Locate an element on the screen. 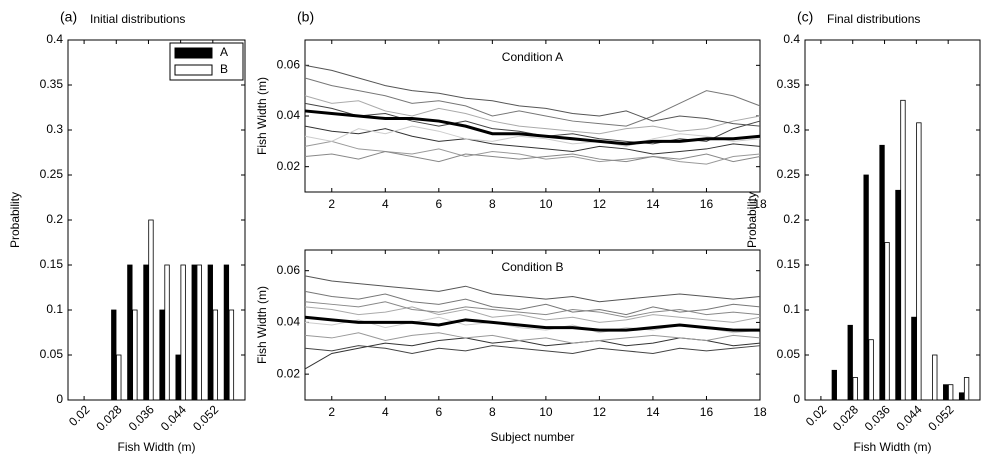 This screenshot has height=455, width=1004. legend-label: A is located at coordinates (224, 52).